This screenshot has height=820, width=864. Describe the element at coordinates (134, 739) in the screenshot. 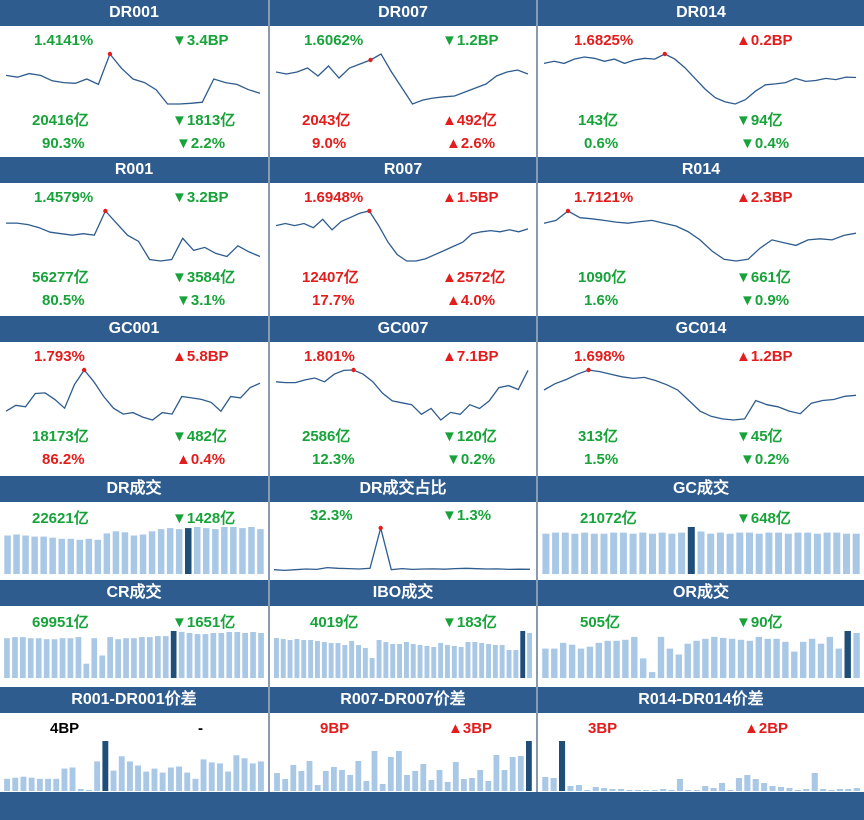

I see `panel-spread-1: R001-DR001价差 4BP -` at that location.